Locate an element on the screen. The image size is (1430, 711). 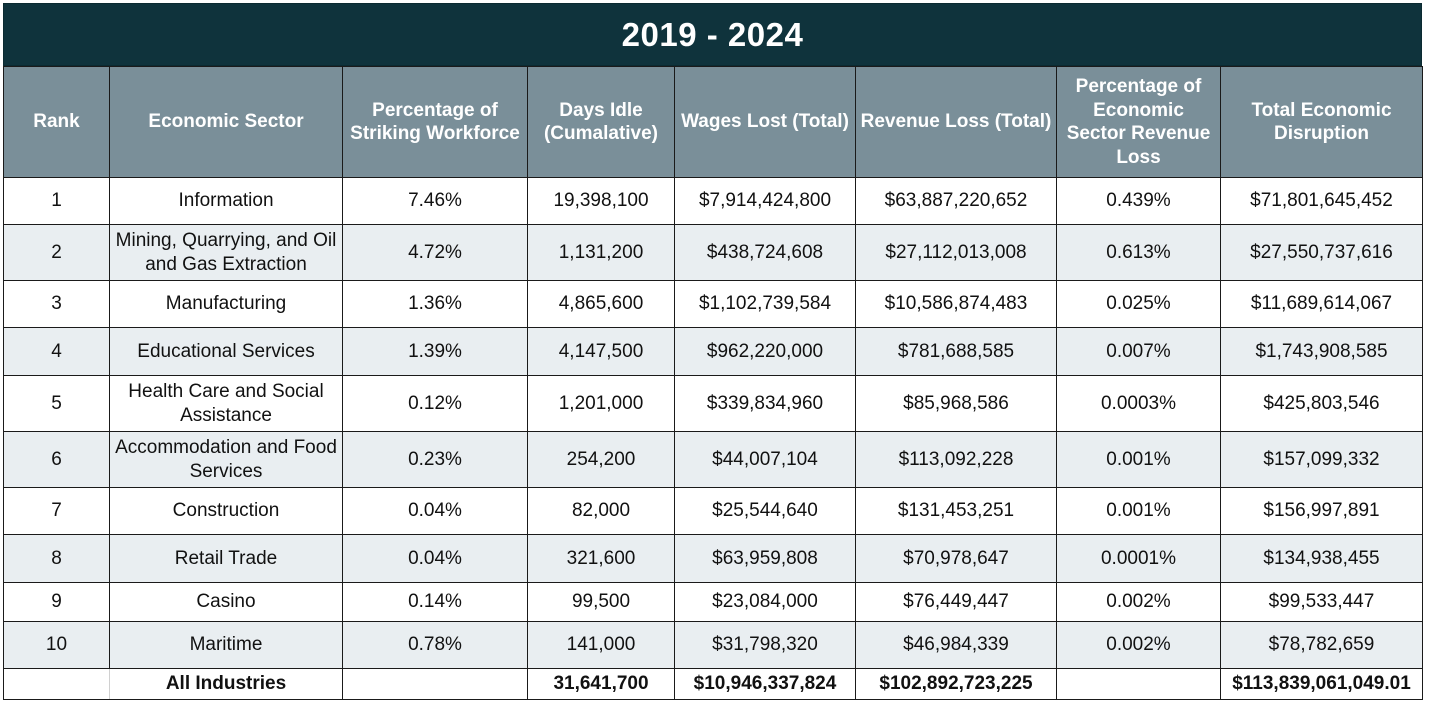
header-sector: Economic Sector is located at coordinates (226, 122).